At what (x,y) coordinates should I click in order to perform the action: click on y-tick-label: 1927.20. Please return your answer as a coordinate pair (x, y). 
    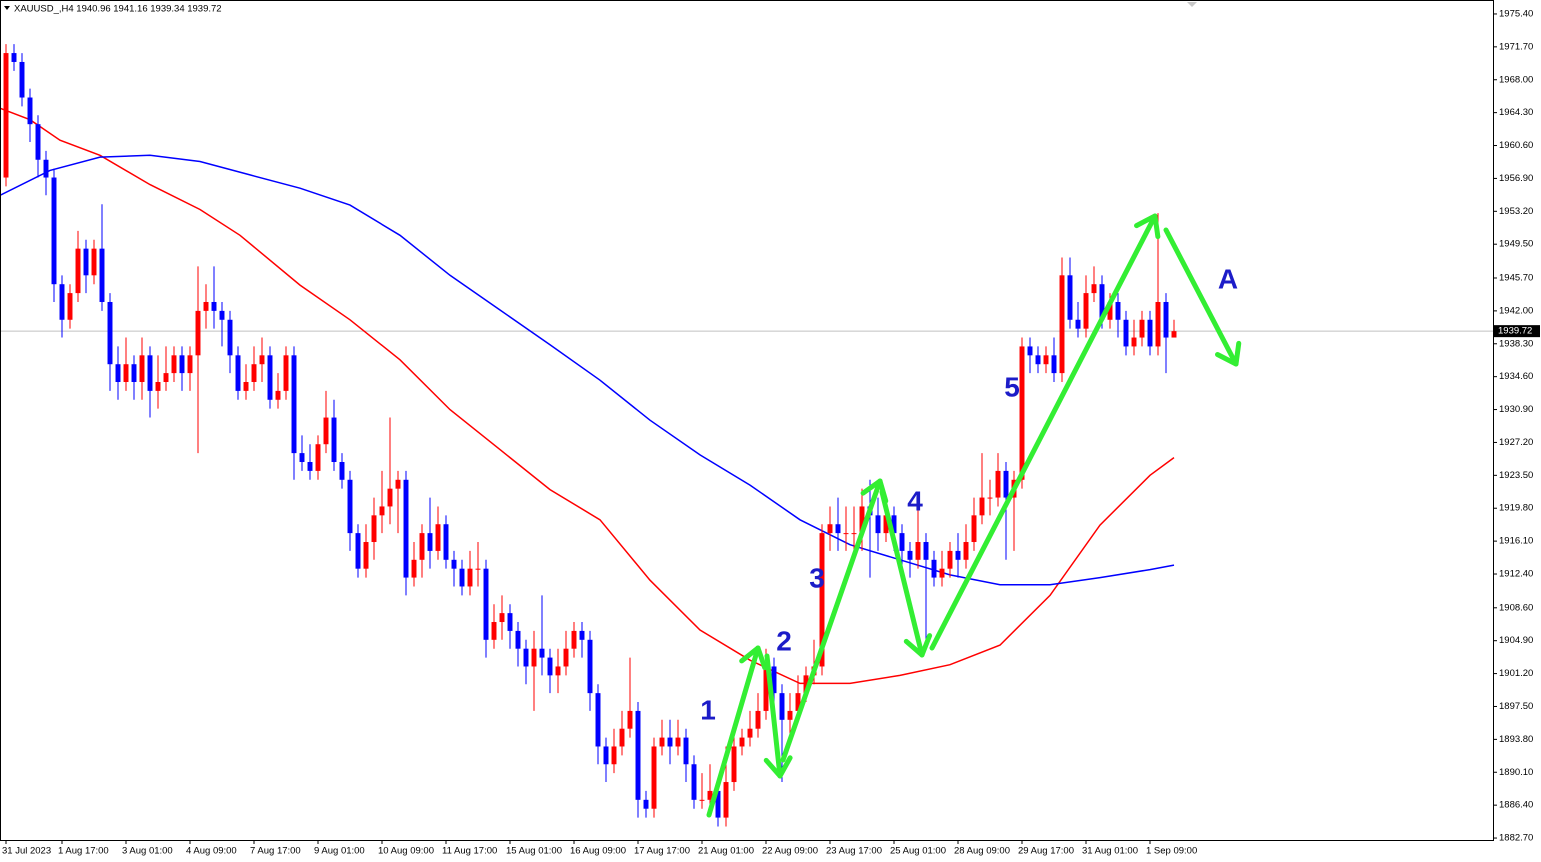
    Looking at the image, I should click on (1516, 442).